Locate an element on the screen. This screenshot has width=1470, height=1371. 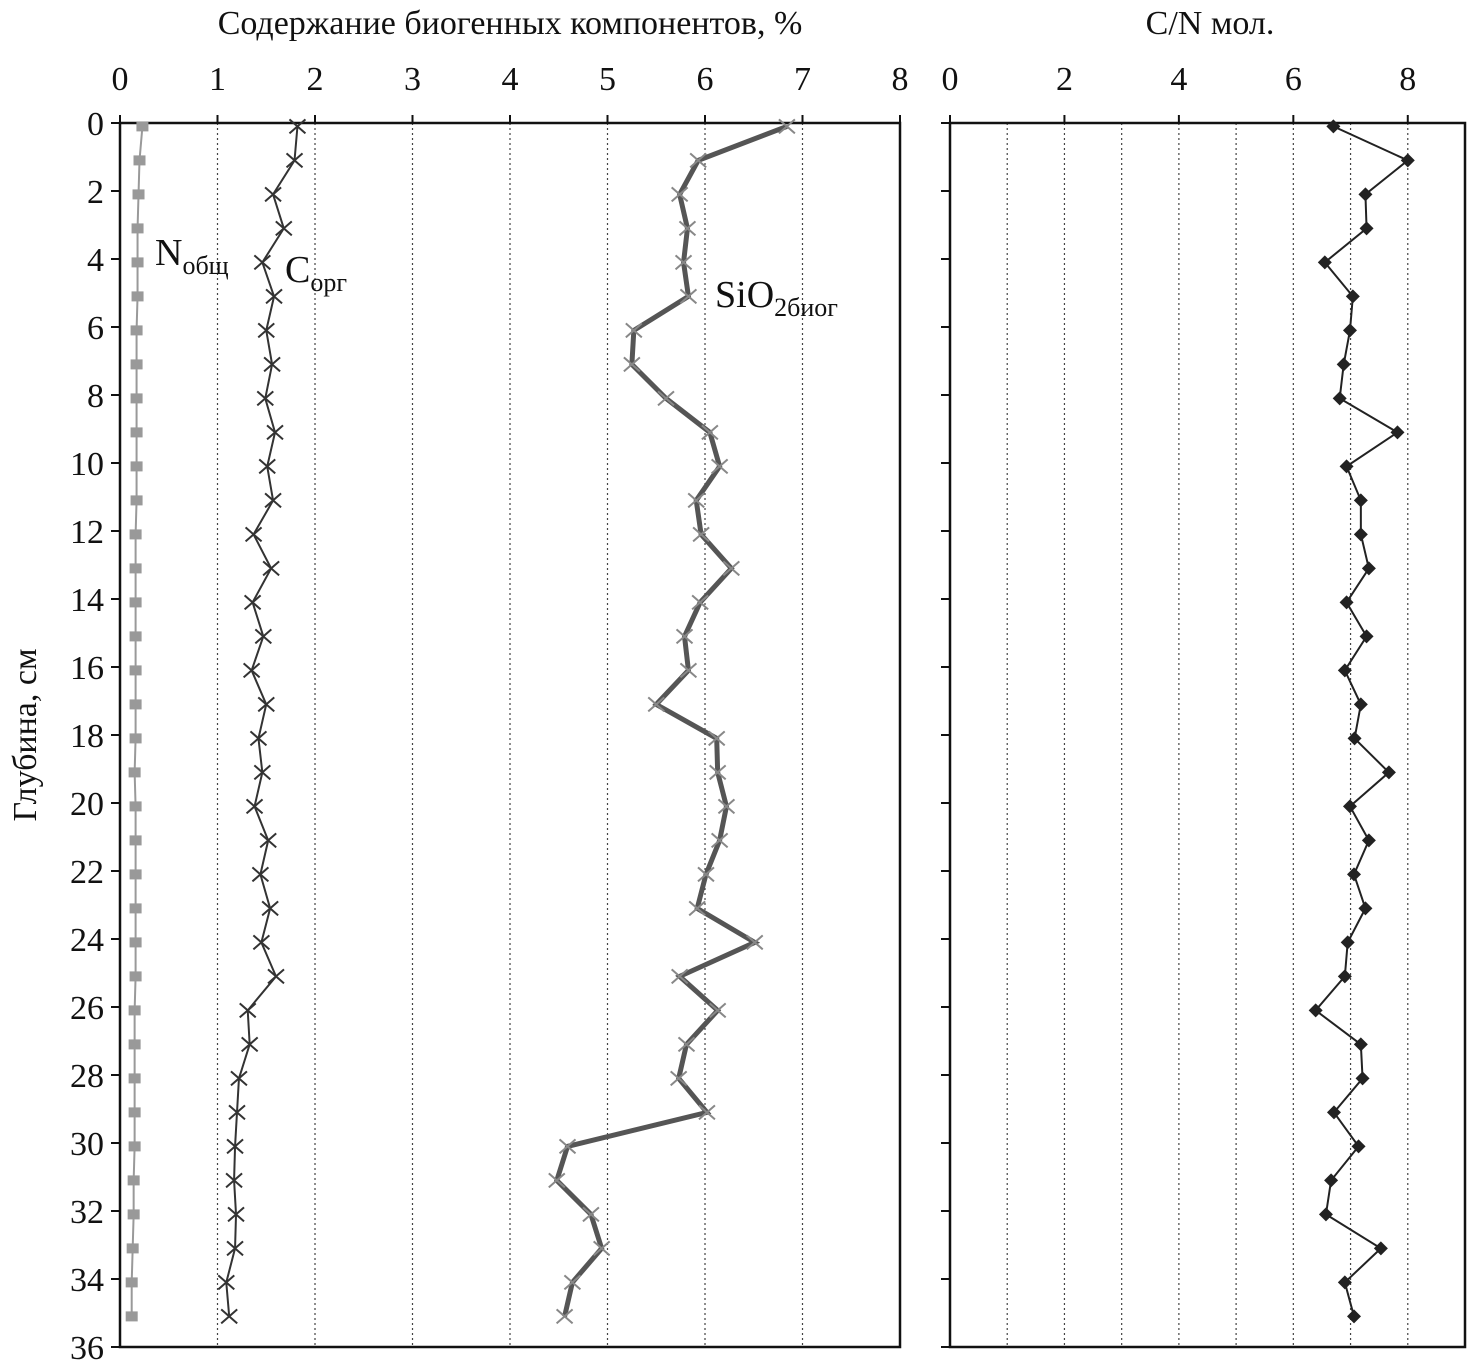
x-tick-label: 0 is located at coordinates (950, 79).